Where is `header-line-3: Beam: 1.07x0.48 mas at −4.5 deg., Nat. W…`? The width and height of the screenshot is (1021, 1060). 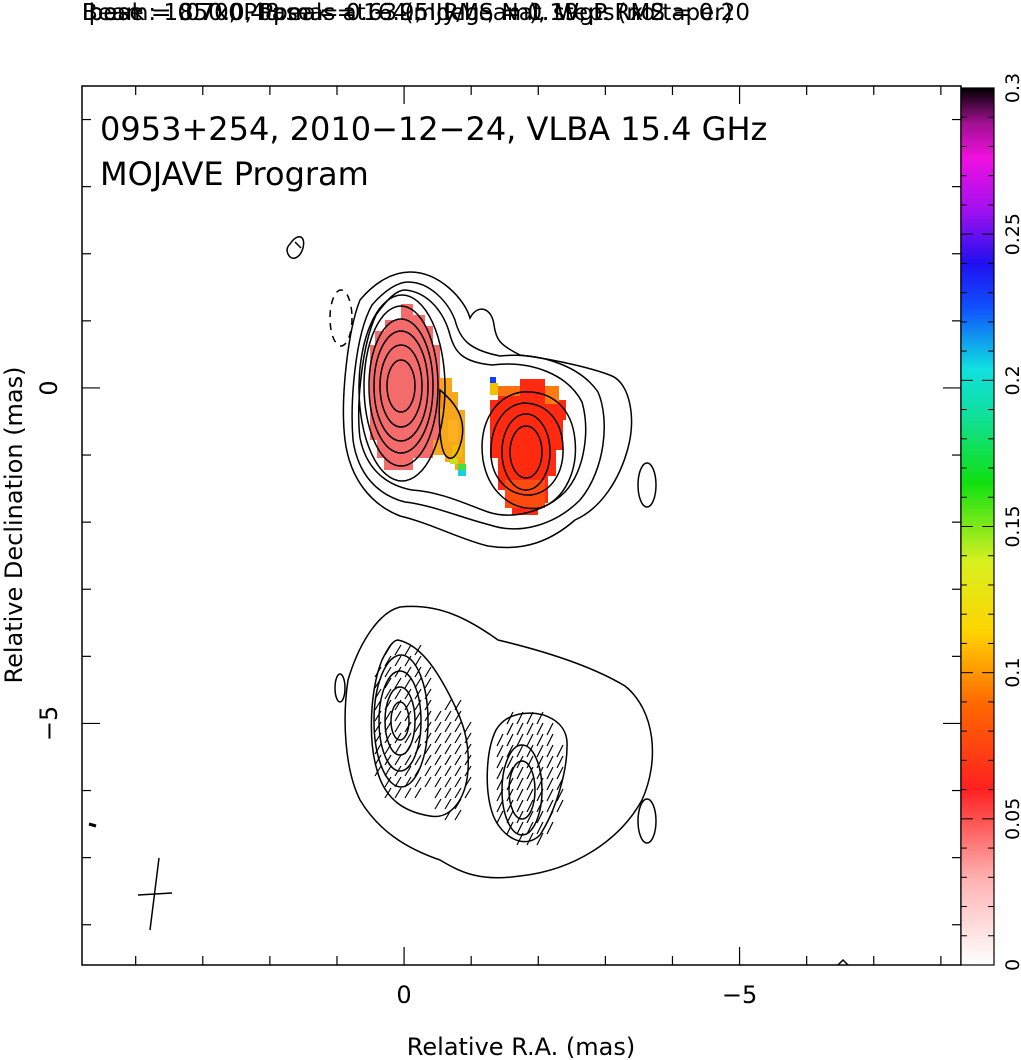 header-line-3: Beam: 1.07x0.48 mas at −4.5 deg., Nat. W… is located at coordinates (407, 13).